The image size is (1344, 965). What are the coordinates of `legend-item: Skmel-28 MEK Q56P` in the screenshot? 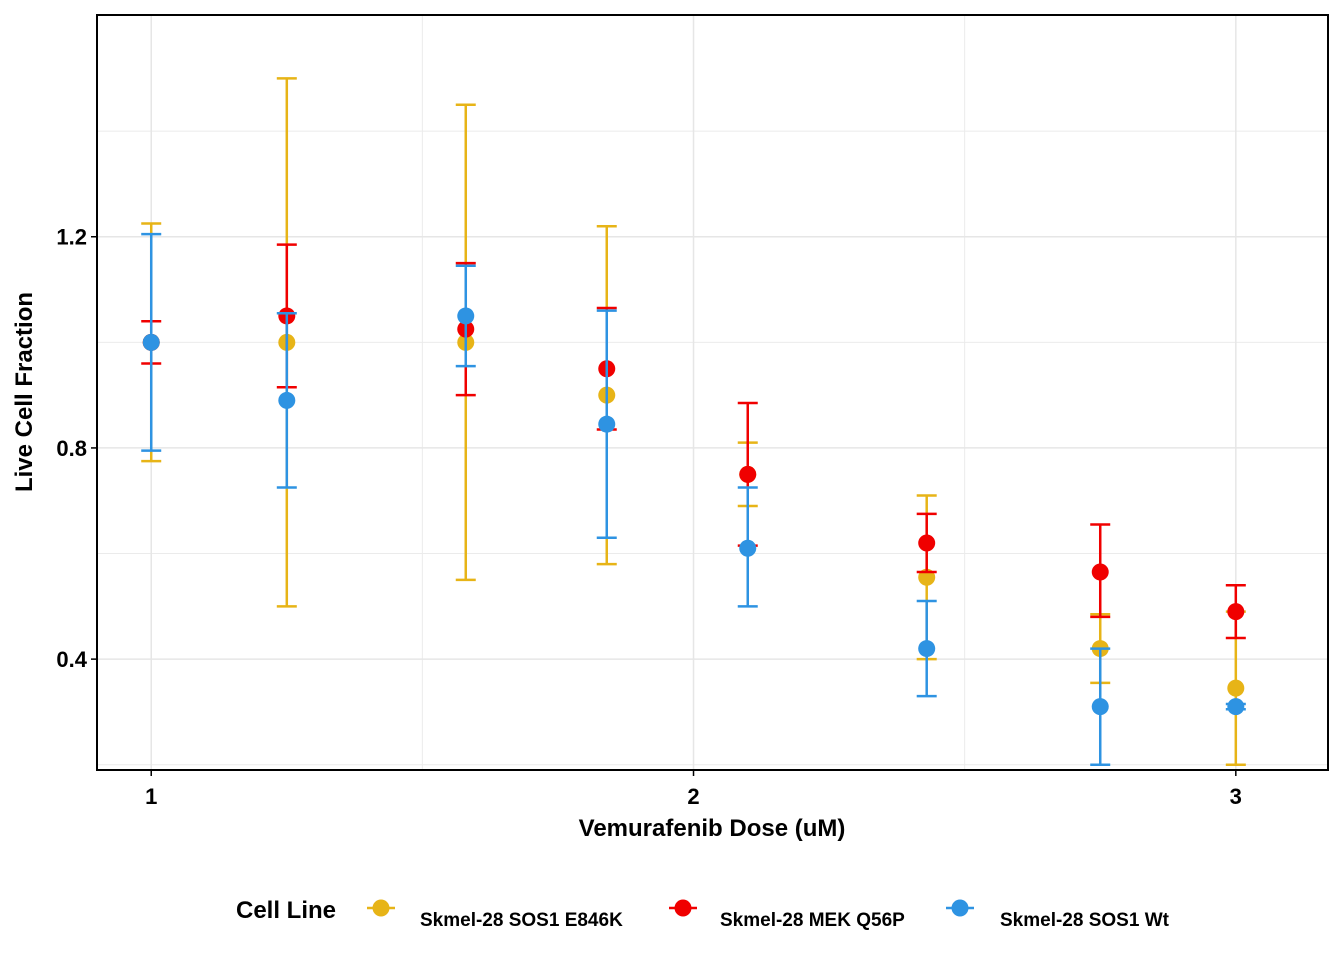 It's located at (787, 915).